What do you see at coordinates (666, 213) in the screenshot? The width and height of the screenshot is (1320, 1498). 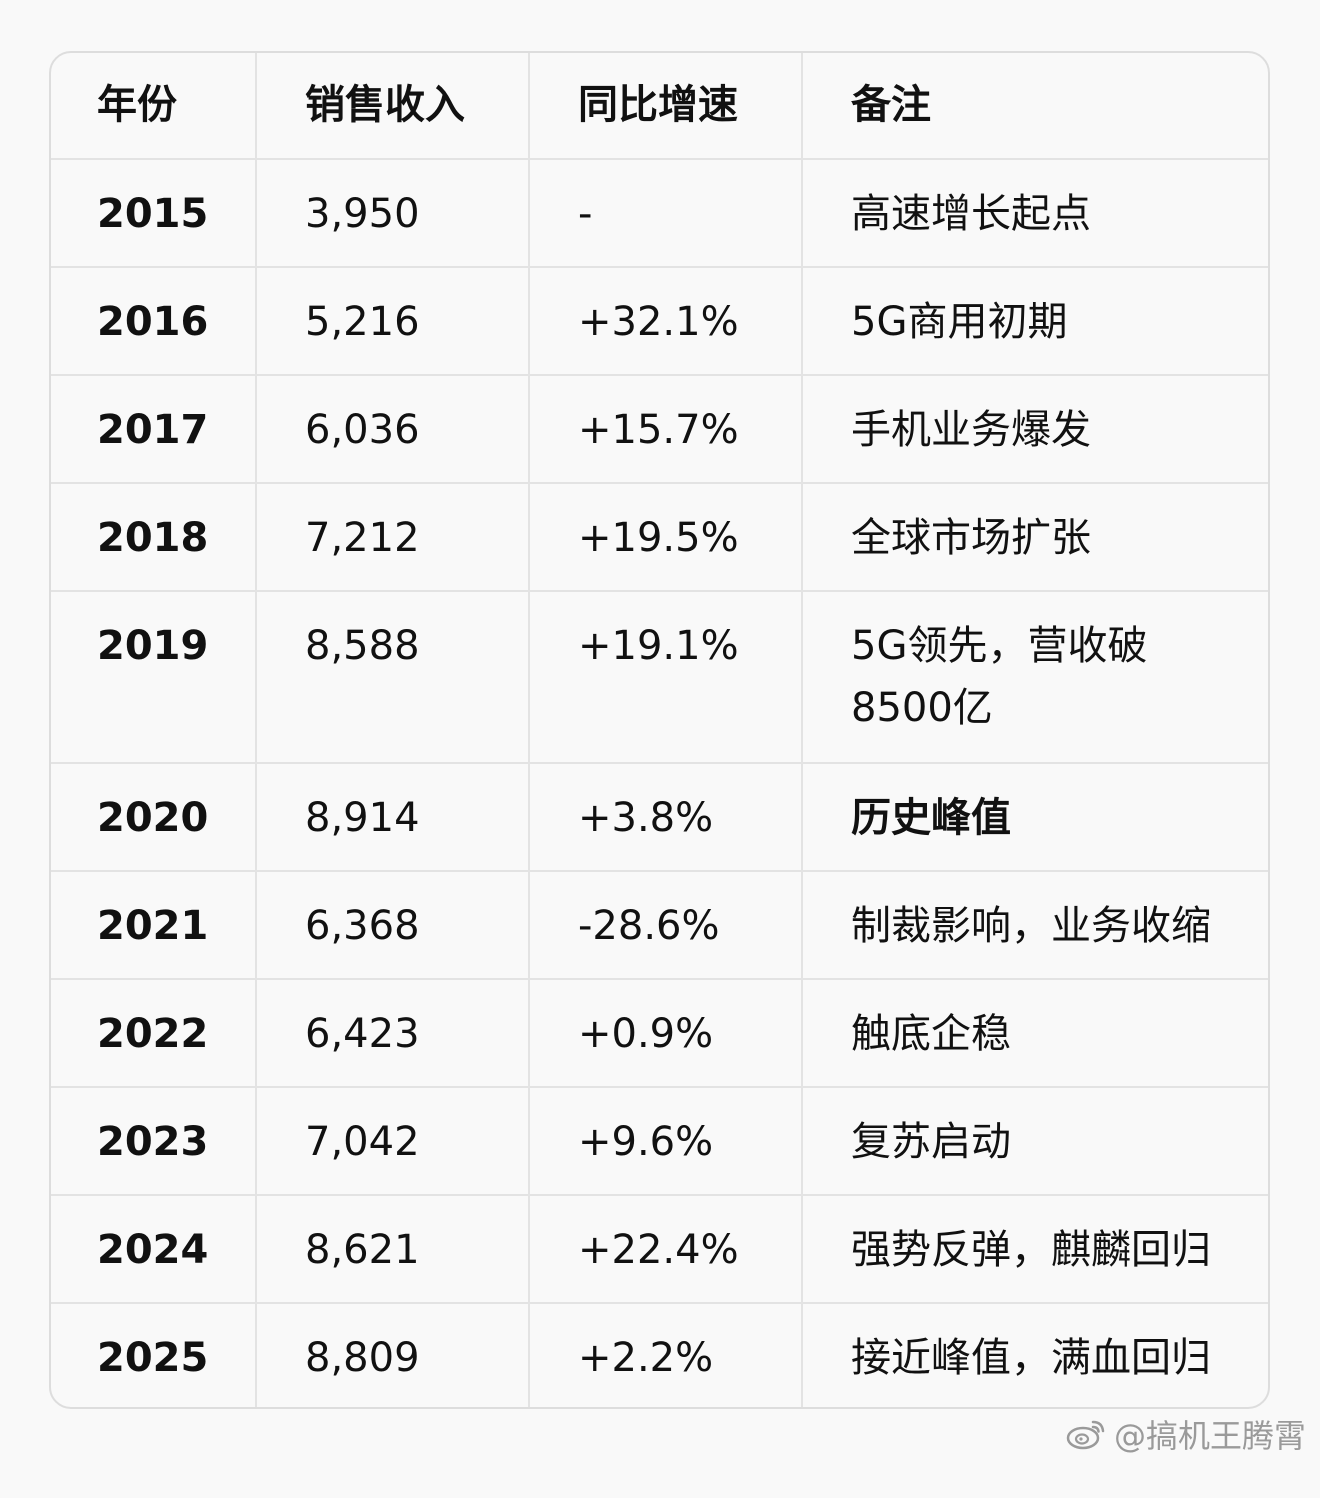 I see `cell-growth: -` at bounding box center [666, 213].